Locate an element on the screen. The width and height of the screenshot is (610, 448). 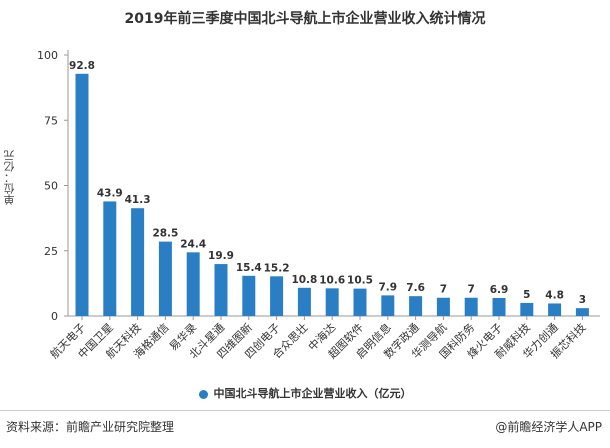
data-label: 15.4 is located at coordinates (249, 268).